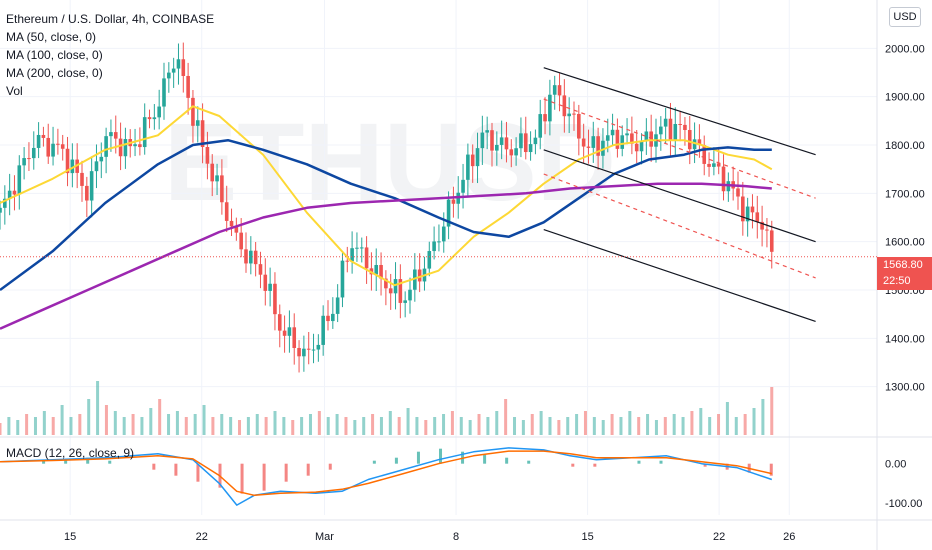 The image size is (932, 550). Describe the element at coordinates (54, 55) in the screenshot. I see `ma100-legend: MA (100, close, 0)` at that location.